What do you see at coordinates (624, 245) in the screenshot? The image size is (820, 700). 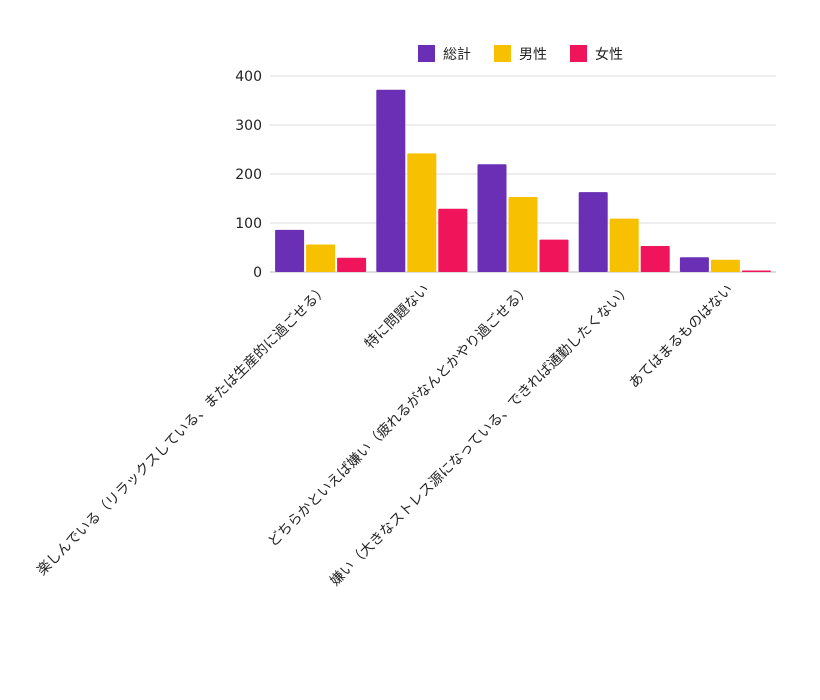 I see `bar-男性-4` at bounding box center [624, 245].